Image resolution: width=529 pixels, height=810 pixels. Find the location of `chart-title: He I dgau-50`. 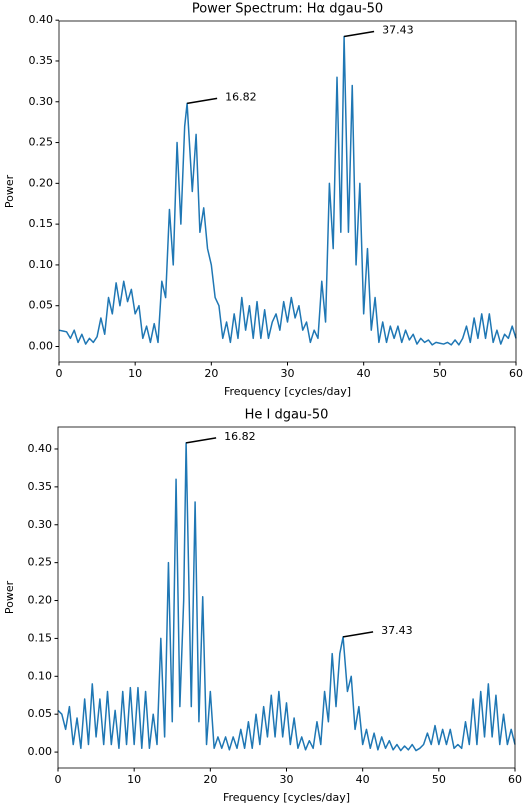

chart-title: He I dgau-50 is located at coordinates (287, 415).